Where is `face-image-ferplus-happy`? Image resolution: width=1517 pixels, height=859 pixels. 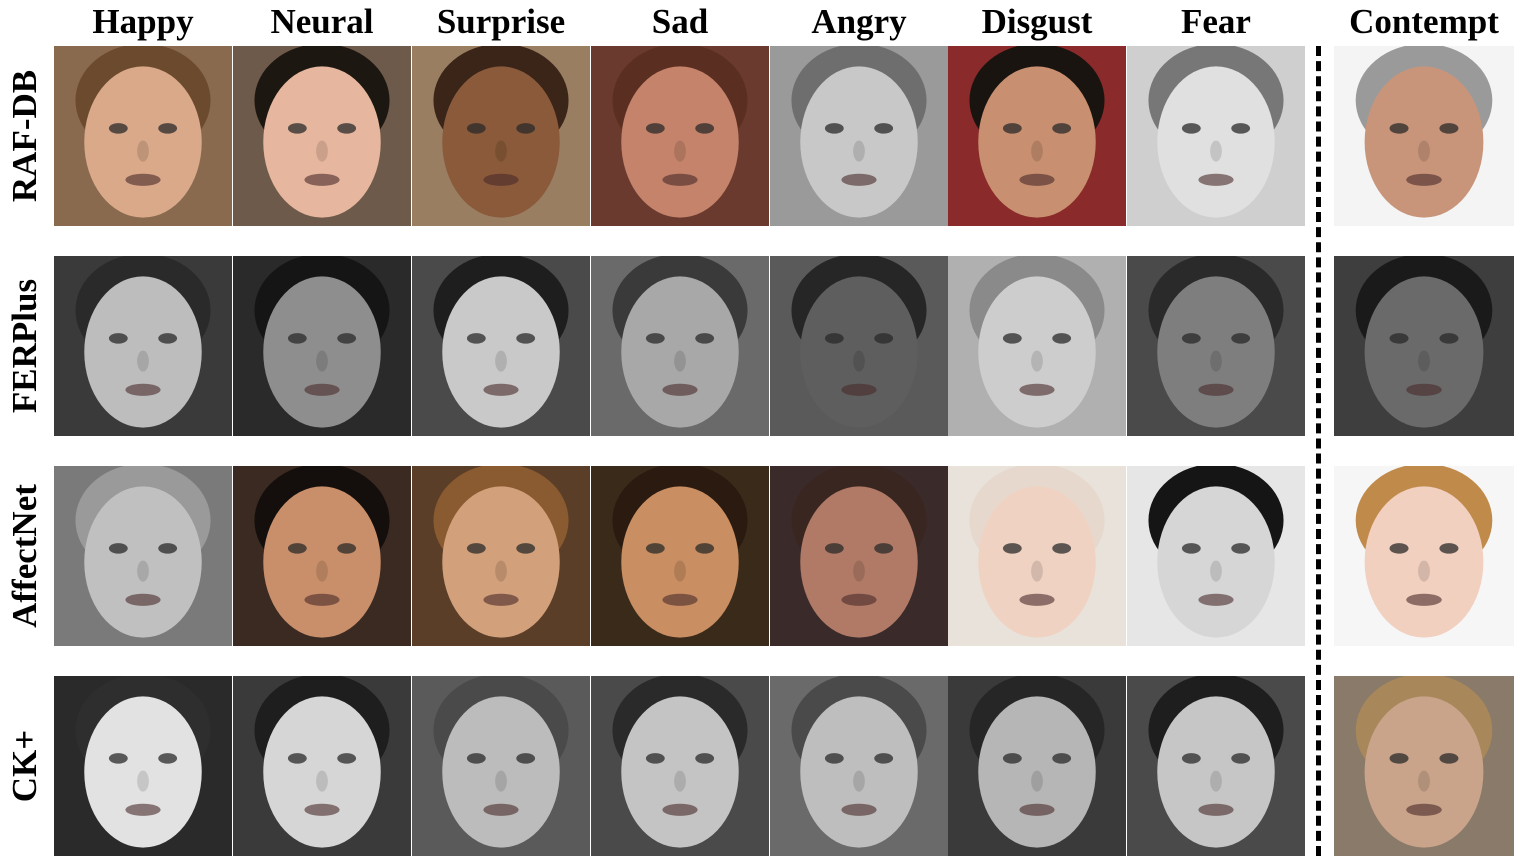
face-image-ferplus-happy is located at coordinates (143, 346).